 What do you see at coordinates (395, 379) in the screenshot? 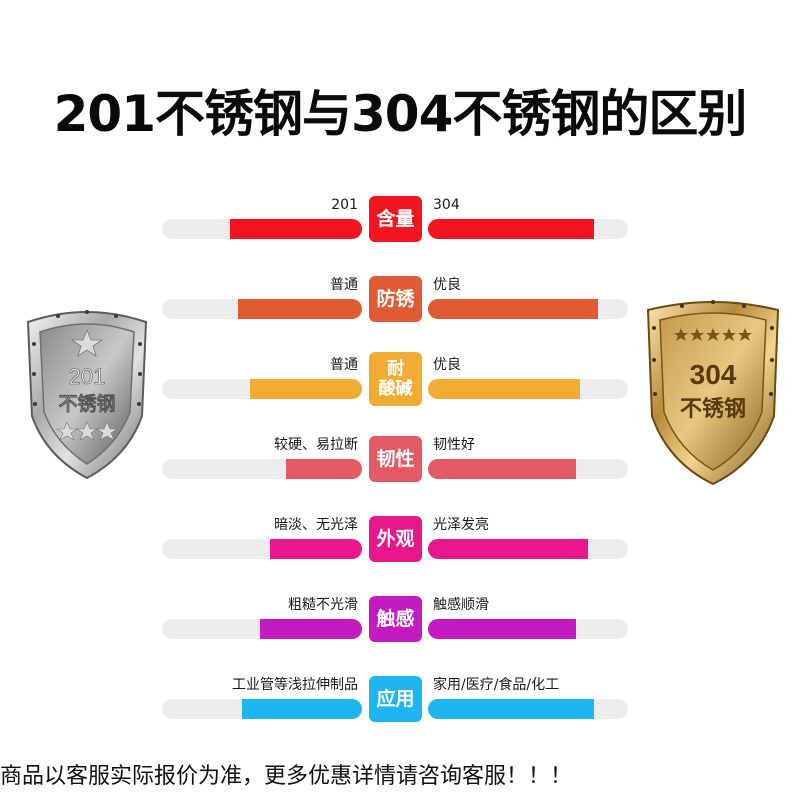
I see `category-badge: 耐酸碱` at bounding box center [395, 379].